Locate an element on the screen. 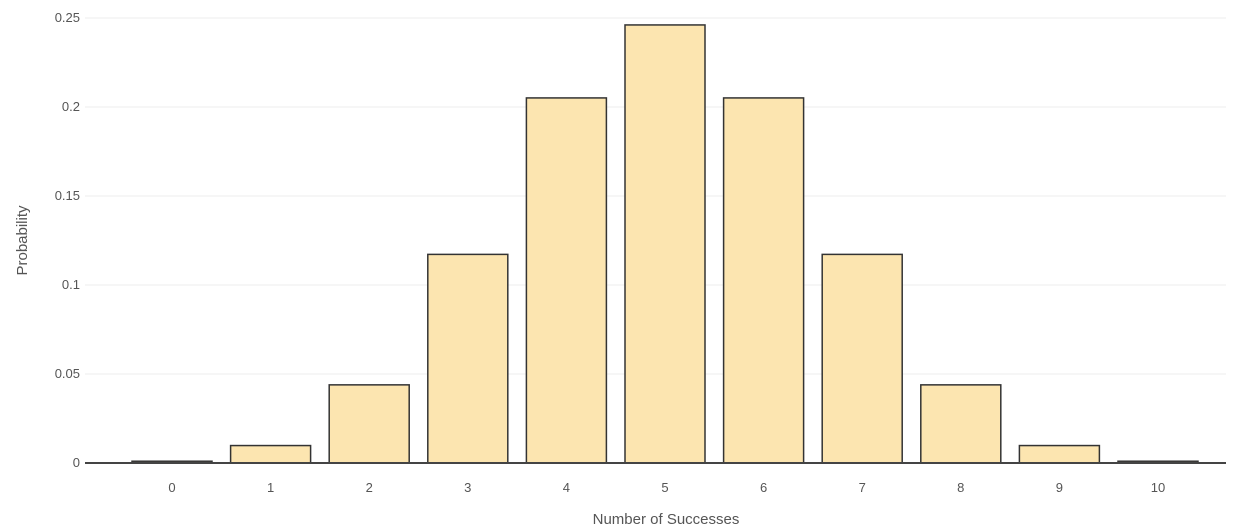  x-tick-label: 2 is located at coordinates (369, 487).